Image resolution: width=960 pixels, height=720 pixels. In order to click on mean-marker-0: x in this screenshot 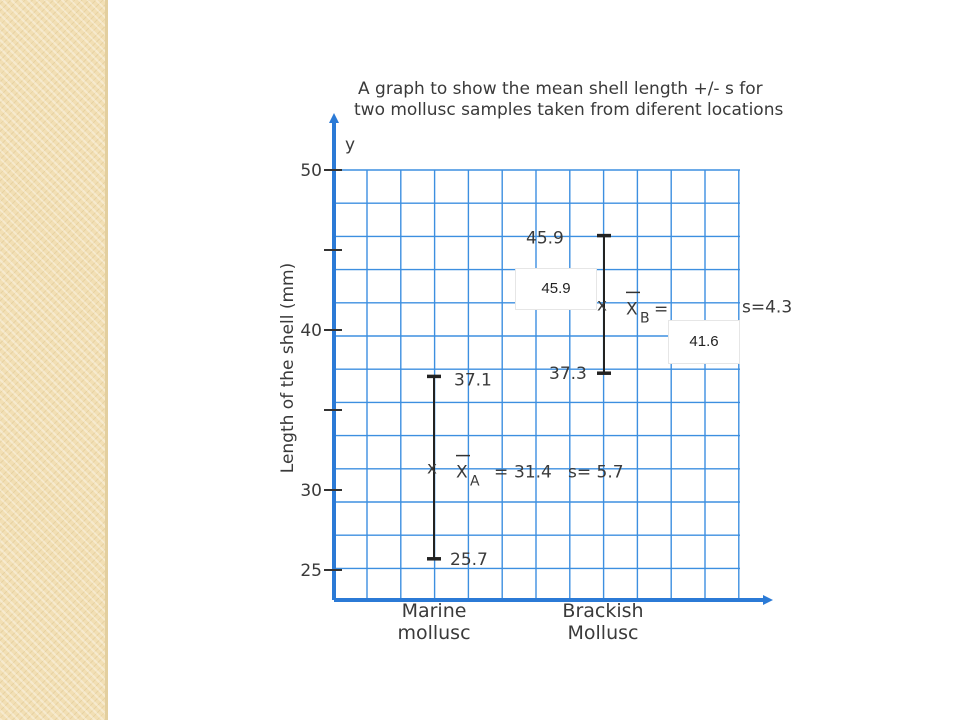, I will do `click(432, 469)`.